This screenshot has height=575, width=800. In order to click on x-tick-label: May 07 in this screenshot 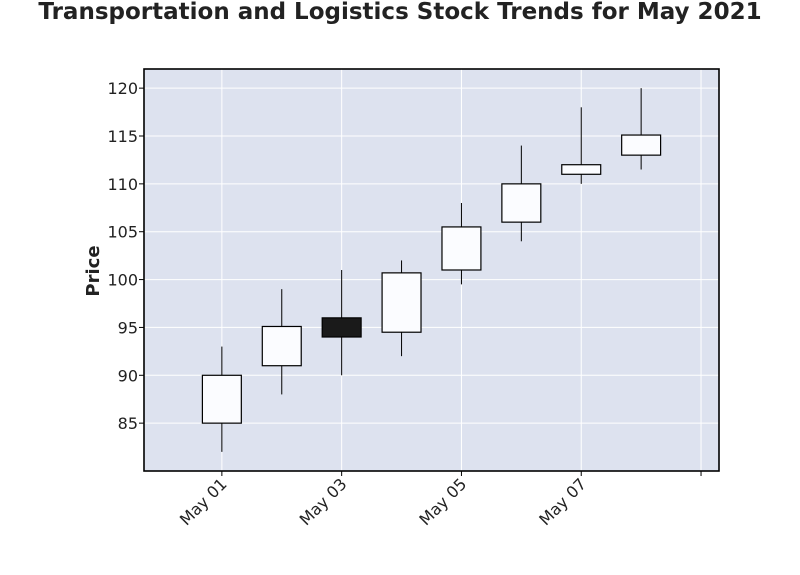, I will do `click(562, 501)`.